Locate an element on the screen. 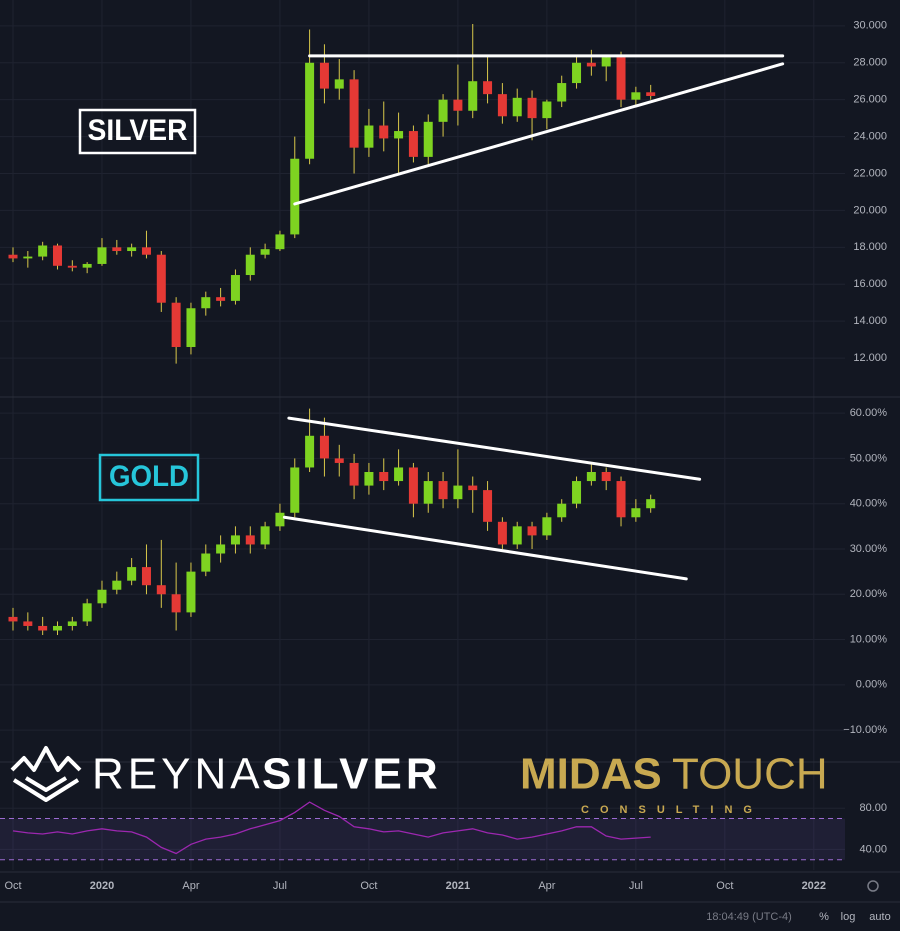  y-tick-label: −10.00% is located at coordinates (865, 730).